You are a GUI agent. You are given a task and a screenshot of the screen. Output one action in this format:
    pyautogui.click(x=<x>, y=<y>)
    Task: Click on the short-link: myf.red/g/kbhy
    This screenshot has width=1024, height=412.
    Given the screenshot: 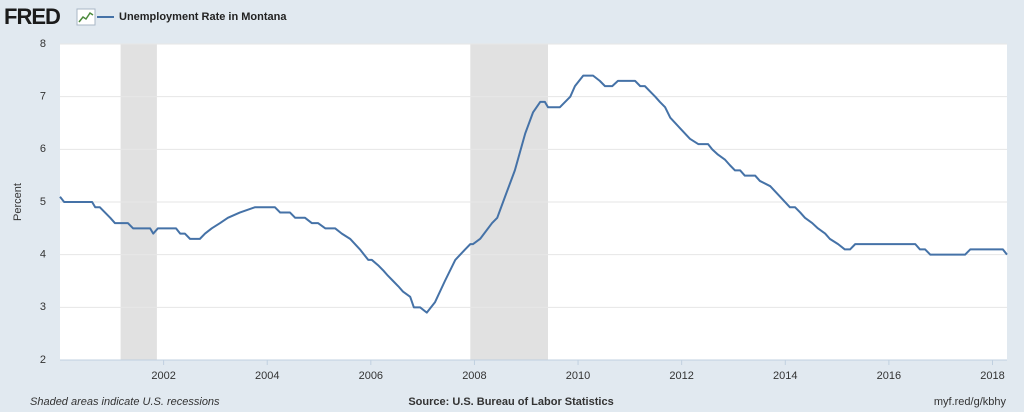 What is the action you would take?
    pyautogui.click(x=970, y=402)
    